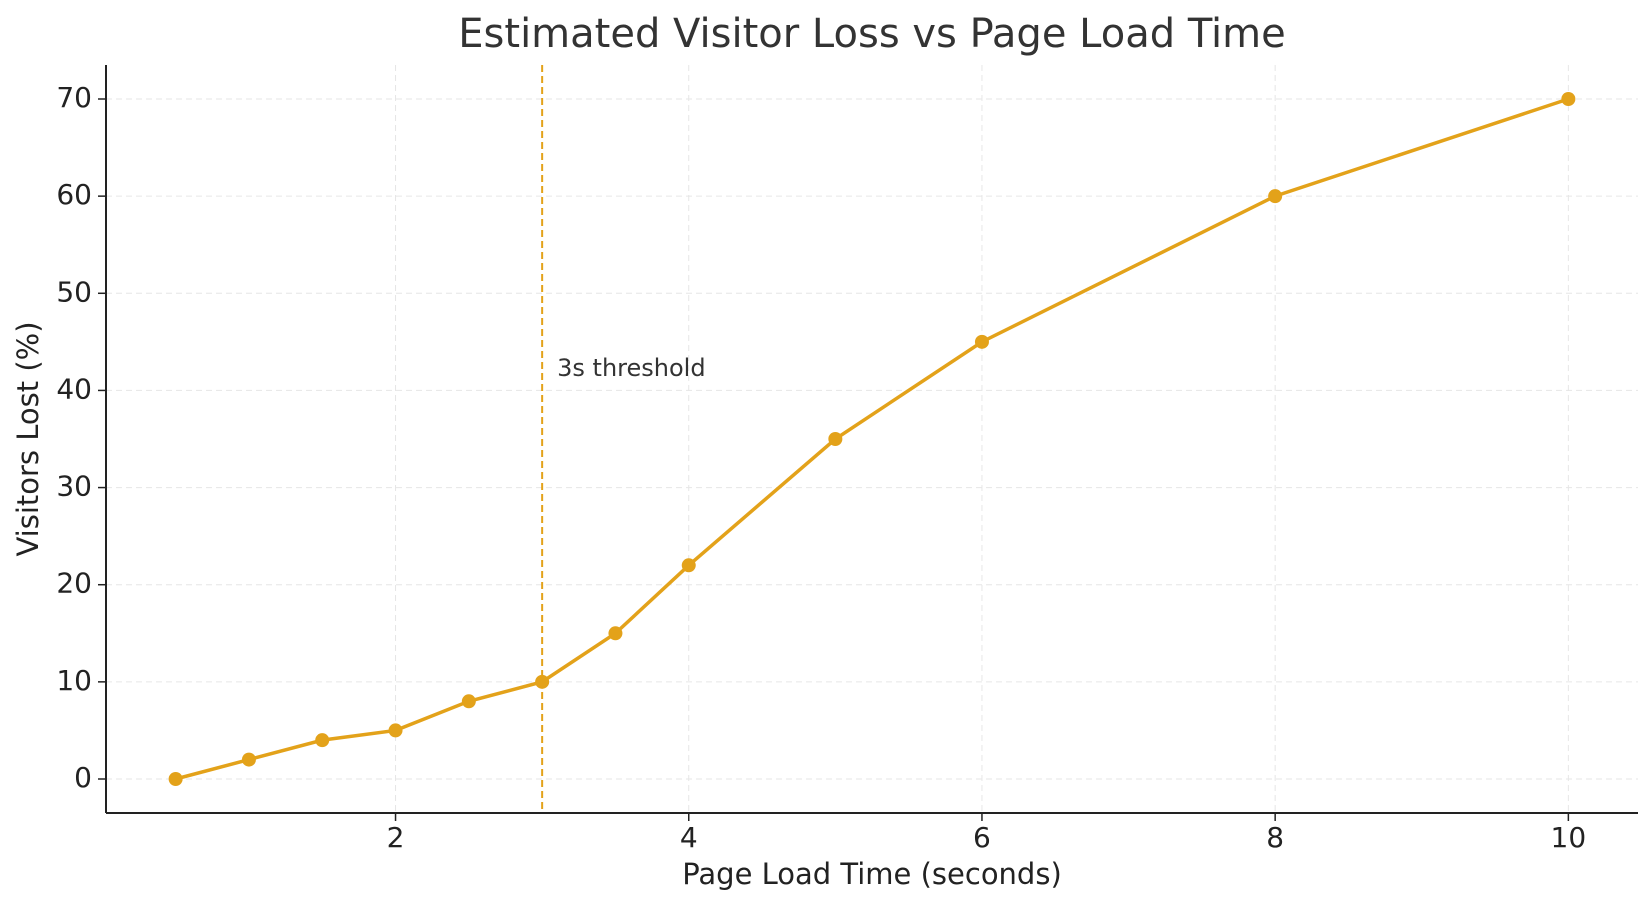  Describe the element at coordinates (28, 438) in the screenshot. I see `y-axis-label: Visitors Lost (%)` at that location.